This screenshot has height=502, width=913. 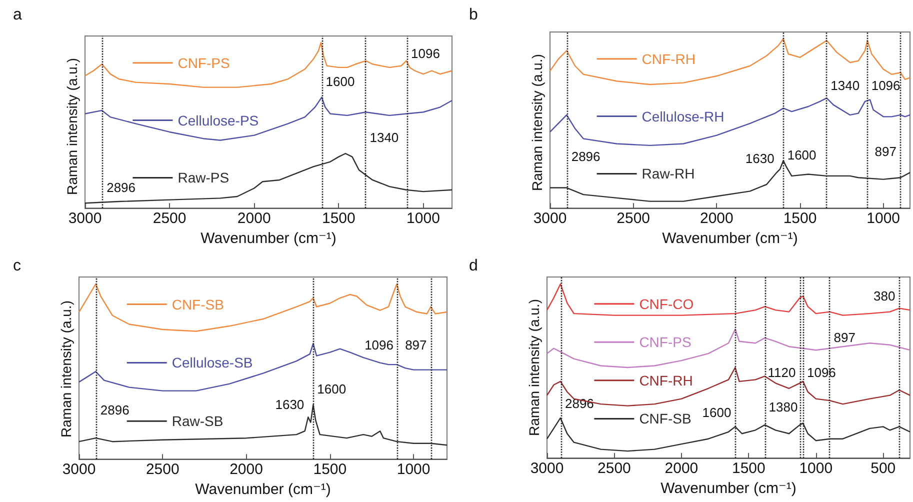 What do you see at coordinates (218, 120) in the screenshot?
I see `legend-label: Cellulose-PS` at bounding box center [218, 120].